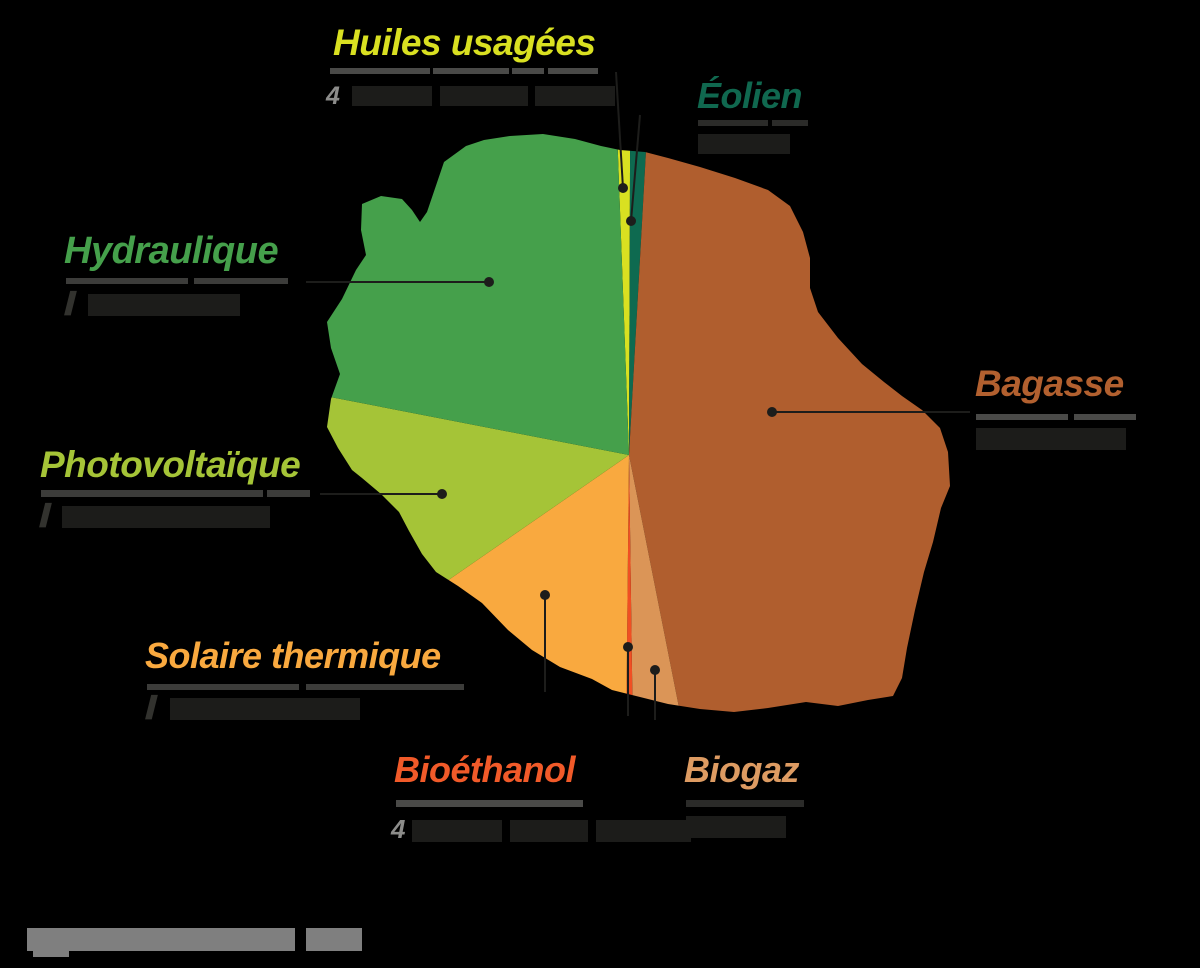  I want to click on wedge-huiles-usagees, so click(622, 294).